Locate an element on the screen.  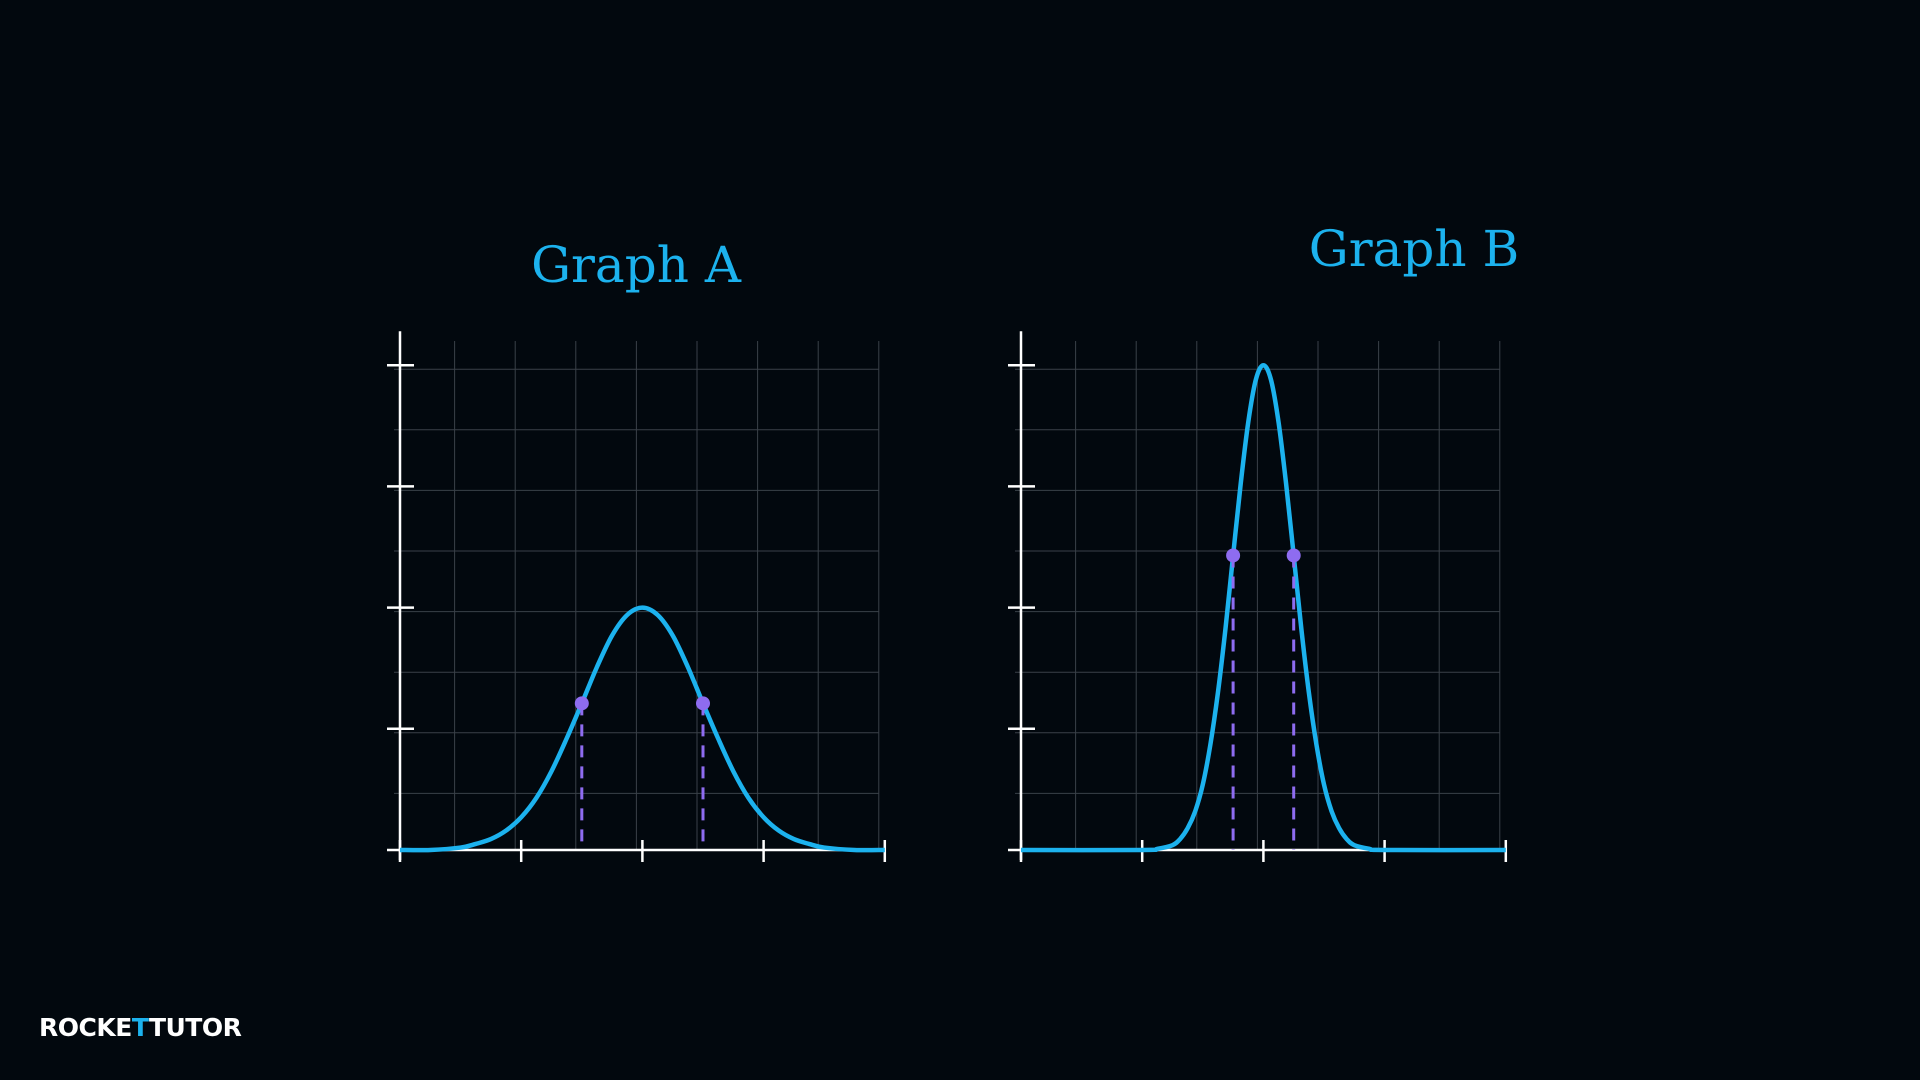
chart-title: Graph A is located at coordinates (636, 265).